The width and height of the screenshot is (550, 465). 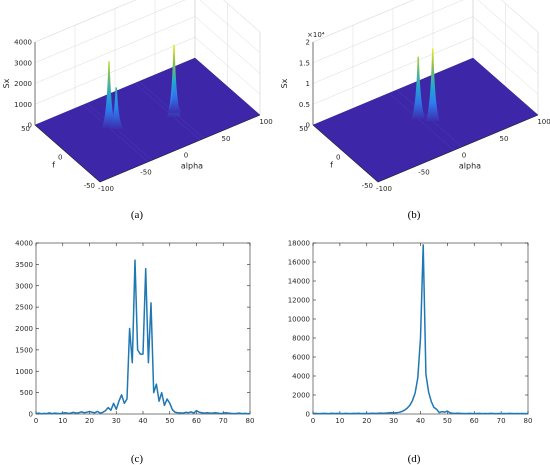 I want to click on b-alphatick-label: 0, so click(x=464, y=156).